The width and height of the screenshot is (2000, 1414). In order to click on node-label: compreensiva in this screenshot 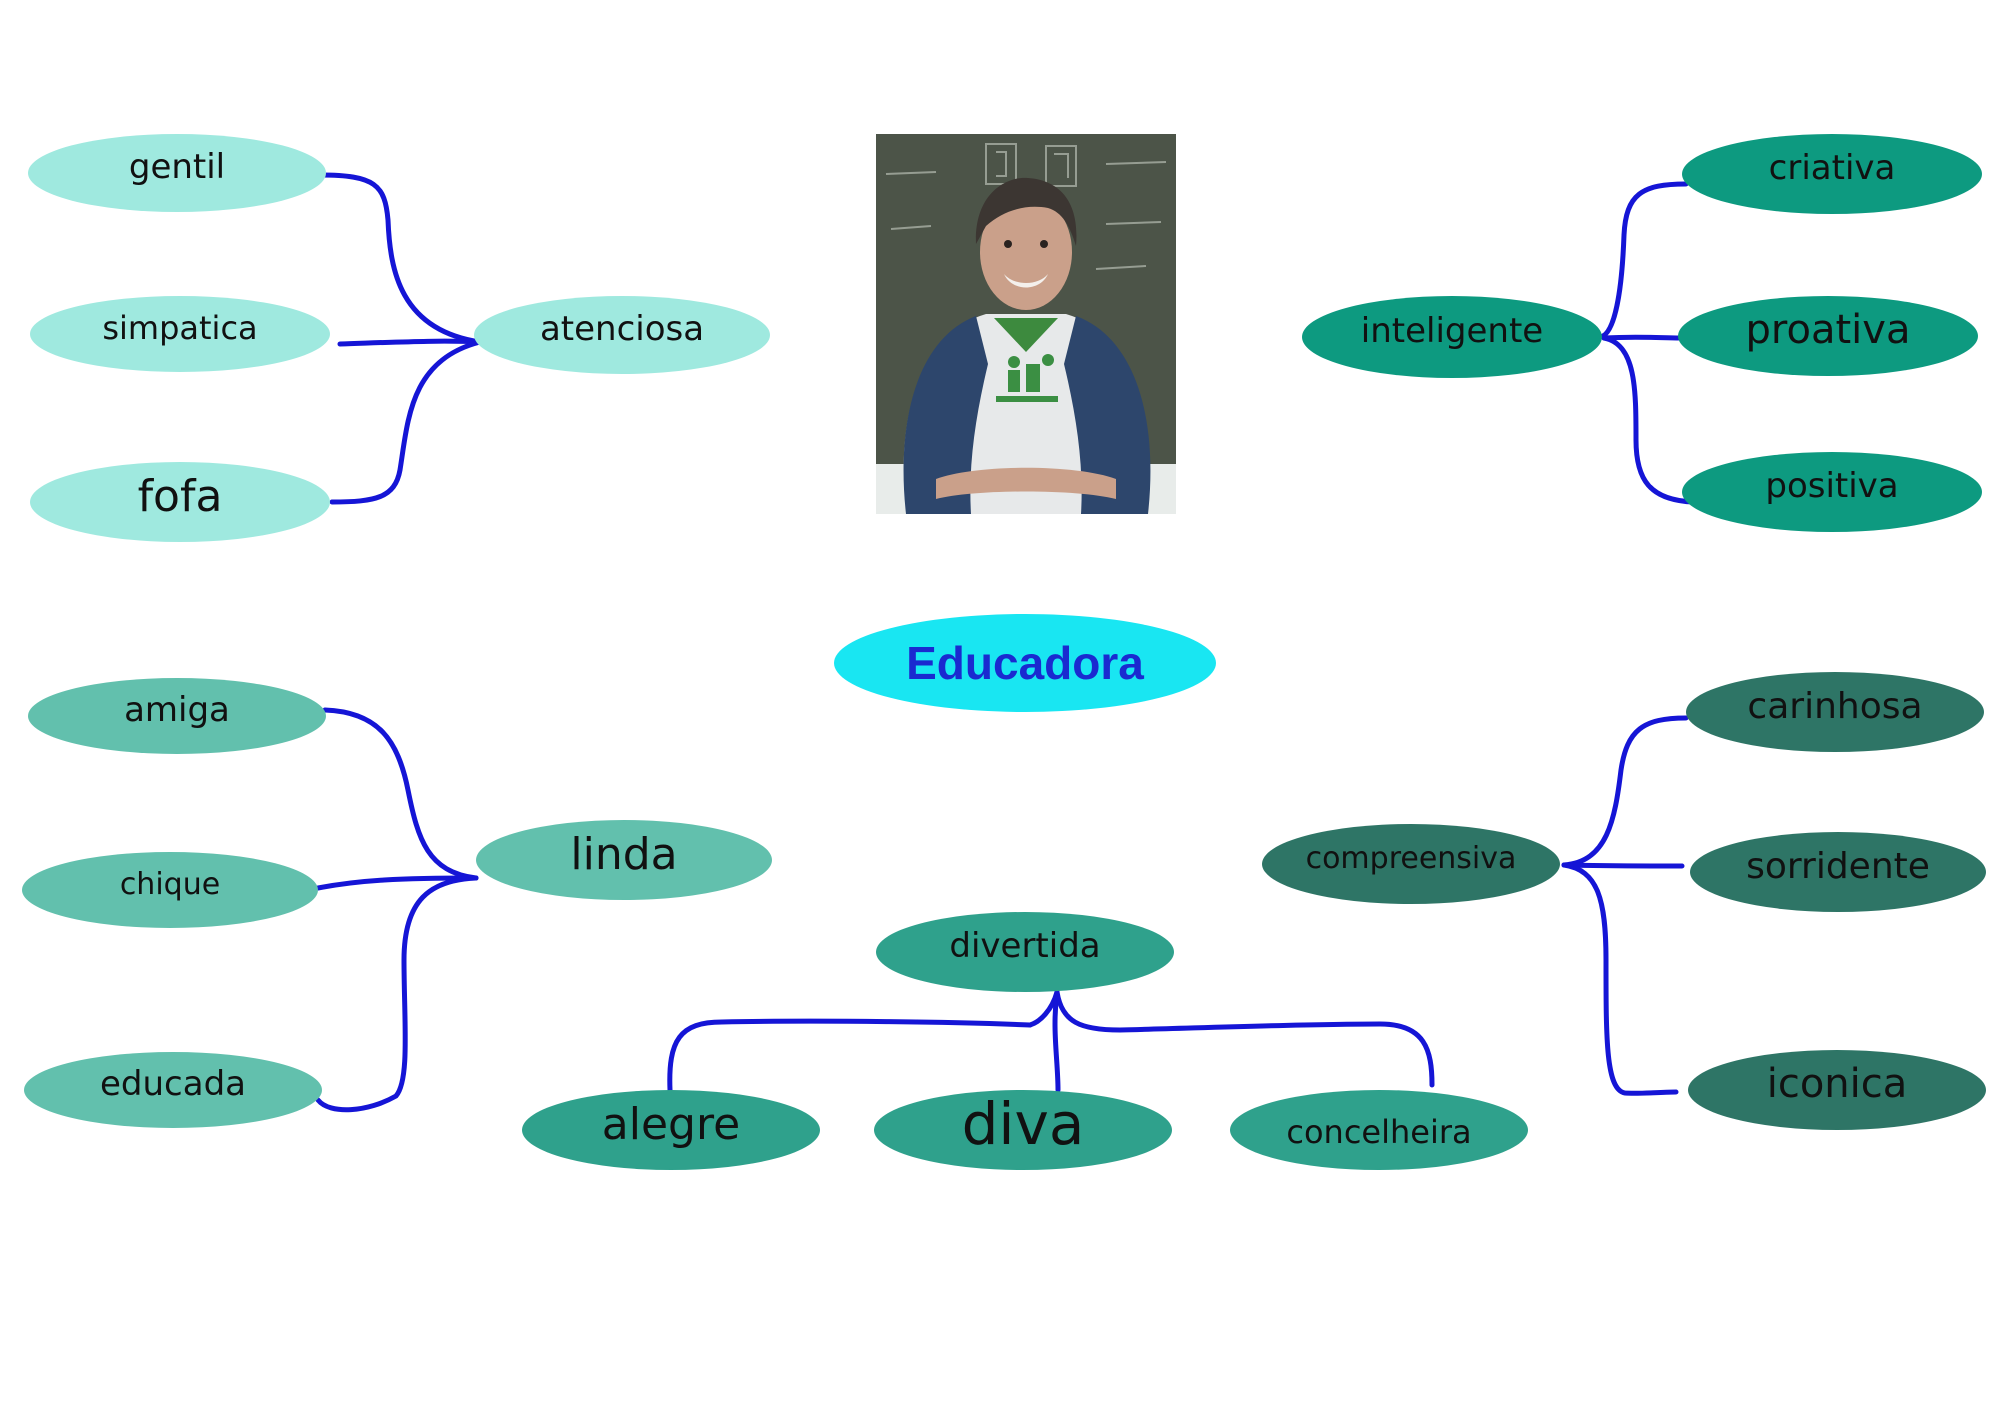, I will do `click(1411, 858)`.